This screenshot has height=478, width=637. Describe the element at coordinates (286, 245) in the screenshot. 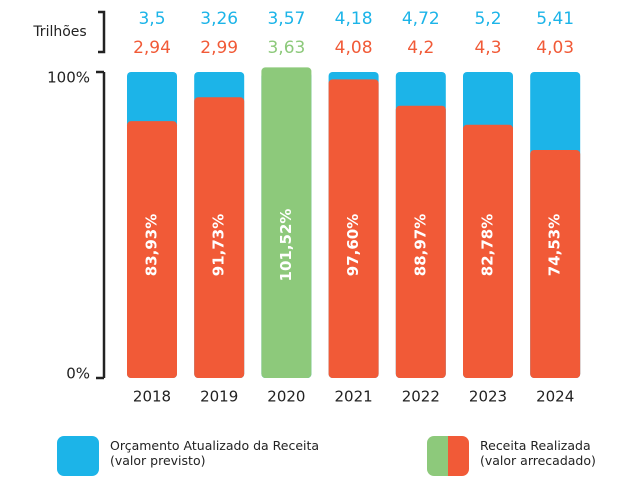

I see `percent-label: 101,52%` at that location.